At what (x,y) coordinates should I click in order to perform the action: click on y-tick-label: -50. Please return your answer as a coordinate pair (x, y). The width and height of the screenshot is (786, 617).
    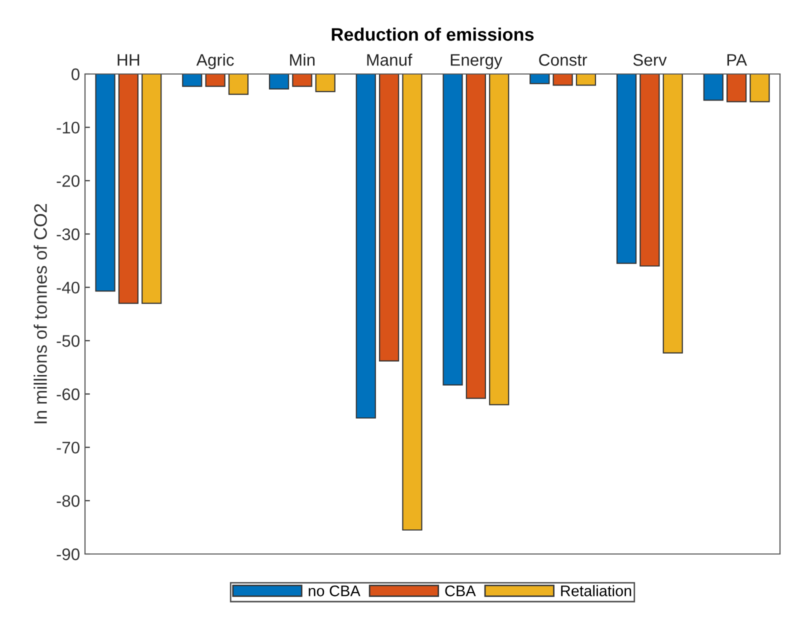
    Looking at the image, I should click on (68, 341).